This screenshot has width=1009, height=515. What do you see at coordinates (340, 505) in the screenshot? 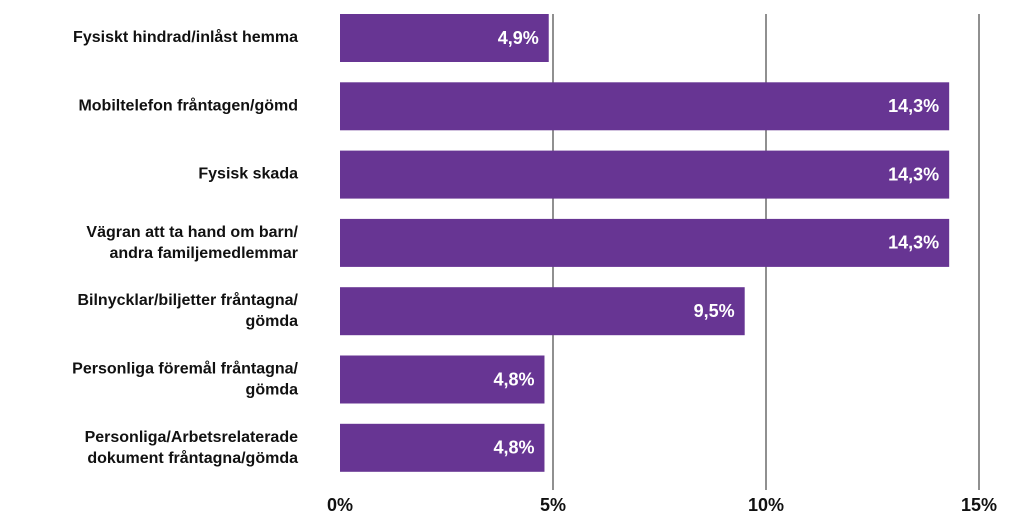
I see `x-tick-label: 0%` at bounding box center [340, 505].